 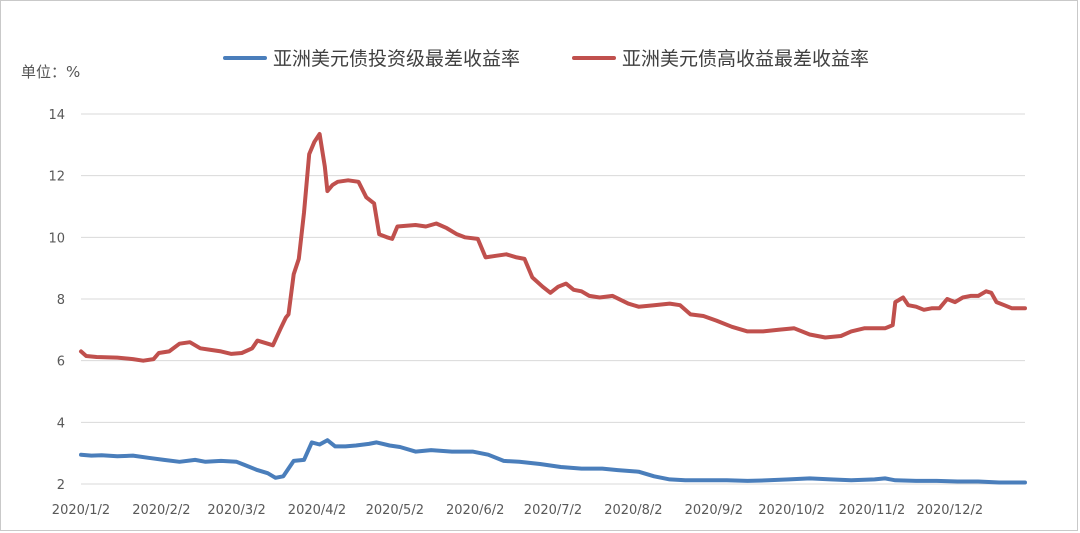 I want to click on x-tick-label: 2020/6/2, so click(x=475, y=510).